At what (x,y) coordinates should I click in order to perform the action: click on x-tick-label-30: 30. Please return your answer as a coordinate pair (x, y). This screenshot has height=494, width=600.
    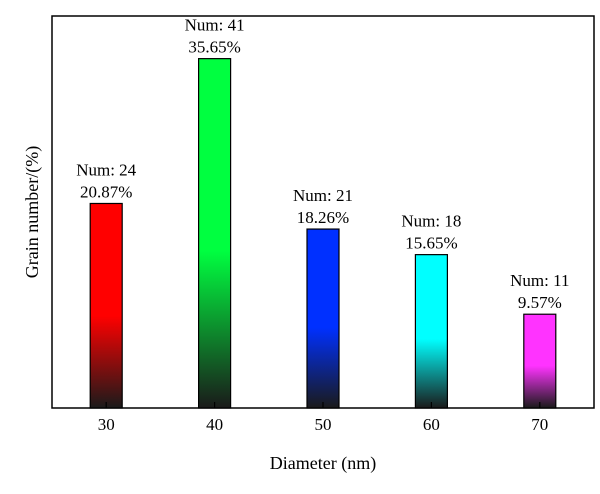
    Looking at the image, I should click on (106, 424).